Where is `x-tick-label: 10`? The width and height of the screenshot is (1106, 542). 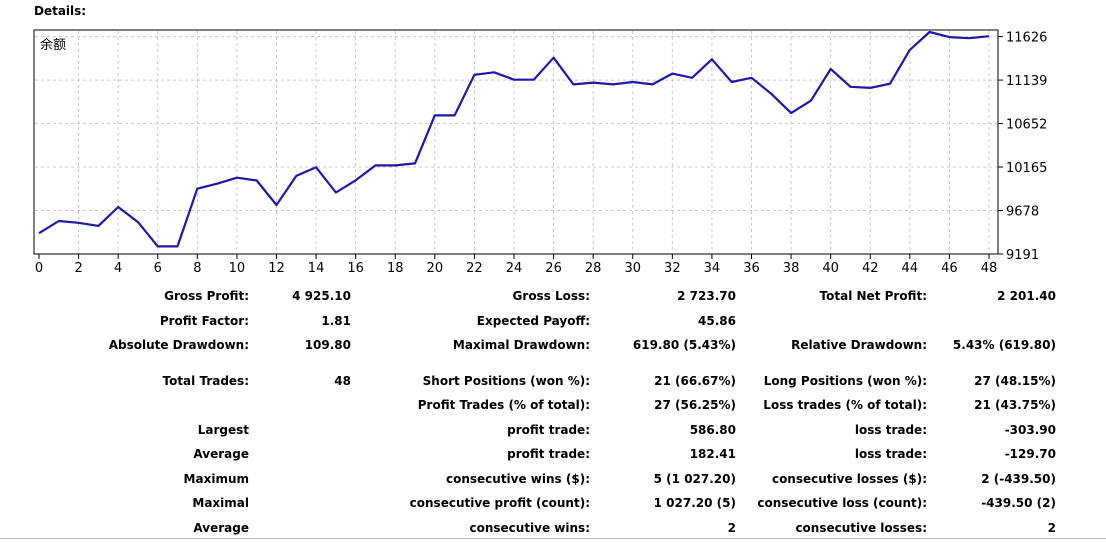 x-tick-label: 10 is located at coordinates (237, 268).